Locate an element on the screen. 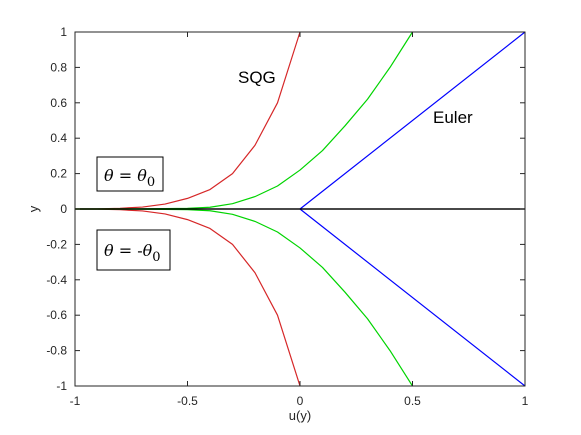 The height and width of the screenshot is (435, 581). y-tick-label: 0 is located at coordinates (63, 209).